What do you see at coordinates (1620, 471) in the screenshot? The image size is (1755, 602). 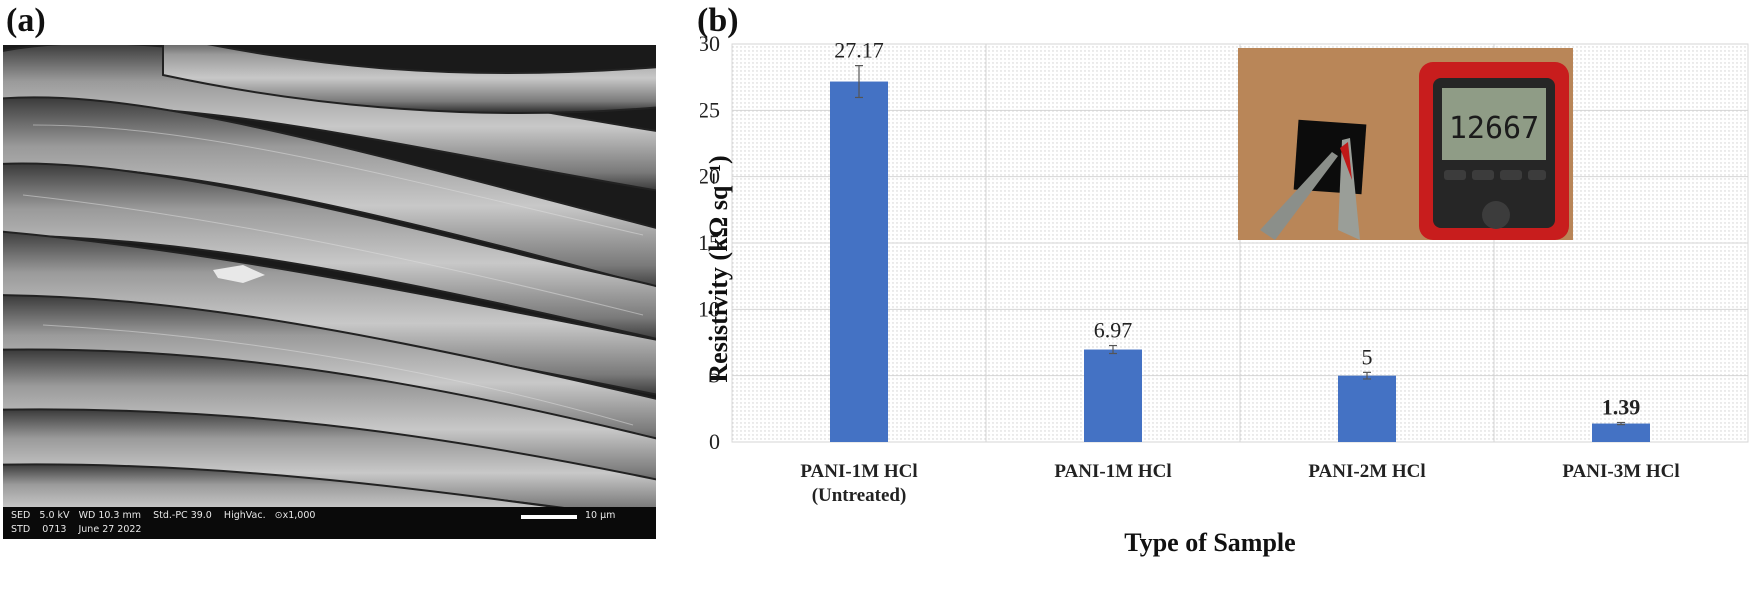 I see `x-category-label: PANI-3M HCl` at bounding box center [1620, 471].